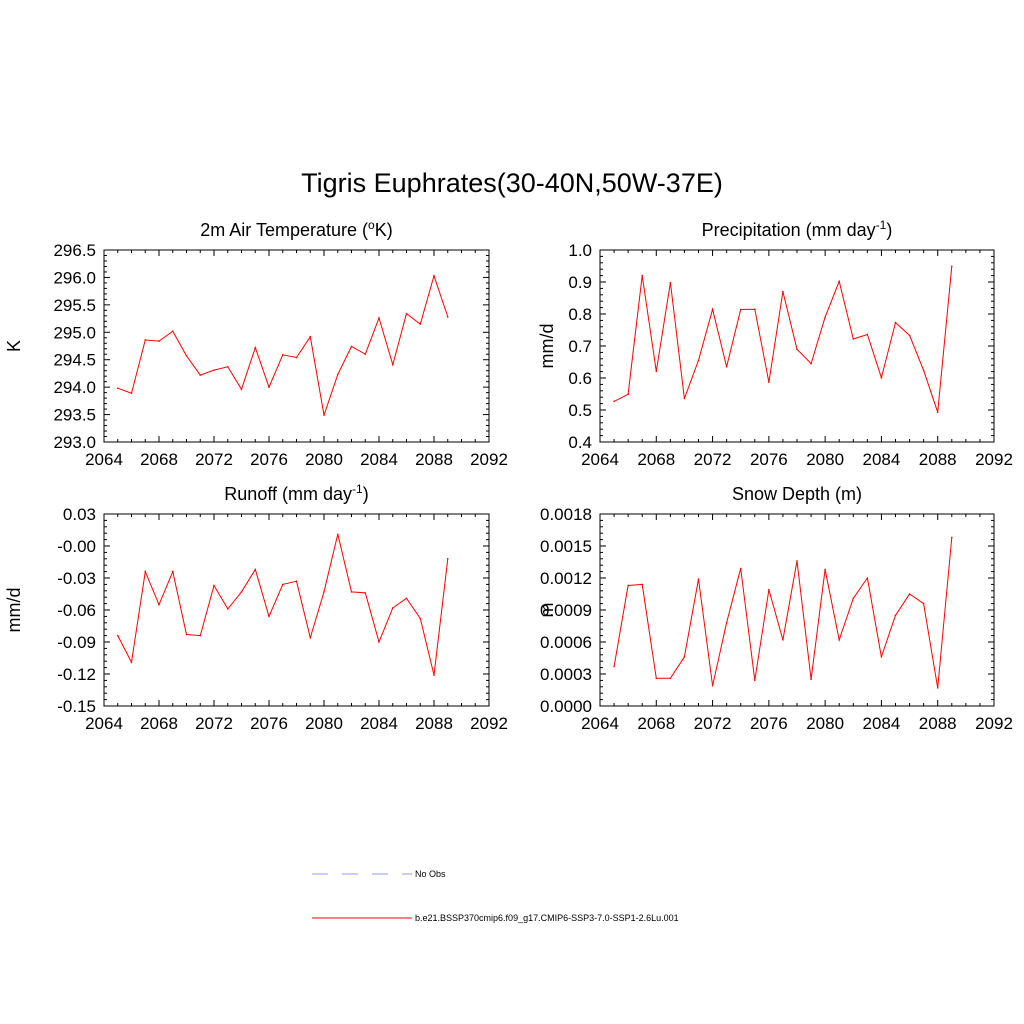 The height and width of the screenshot is (1024, 1024). What do you see at coordinates (789, 230) in the screenshot?
I see `chart-title-main: Precipitation (mm day` at bounding box center [789, 230].